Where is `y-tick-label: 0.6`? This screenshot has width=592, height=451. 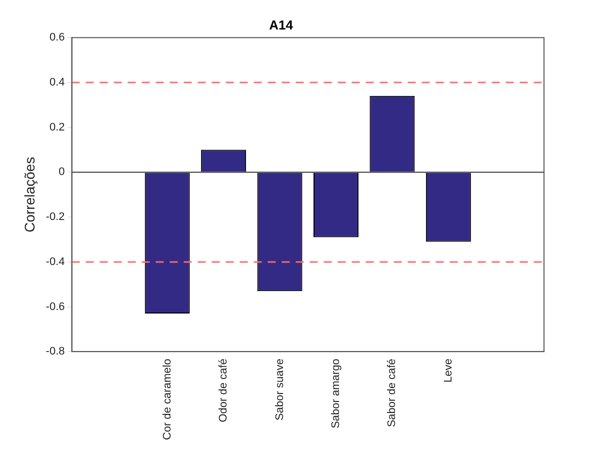 y-tick-label: 0.6 is located at coordinates (57, 38).